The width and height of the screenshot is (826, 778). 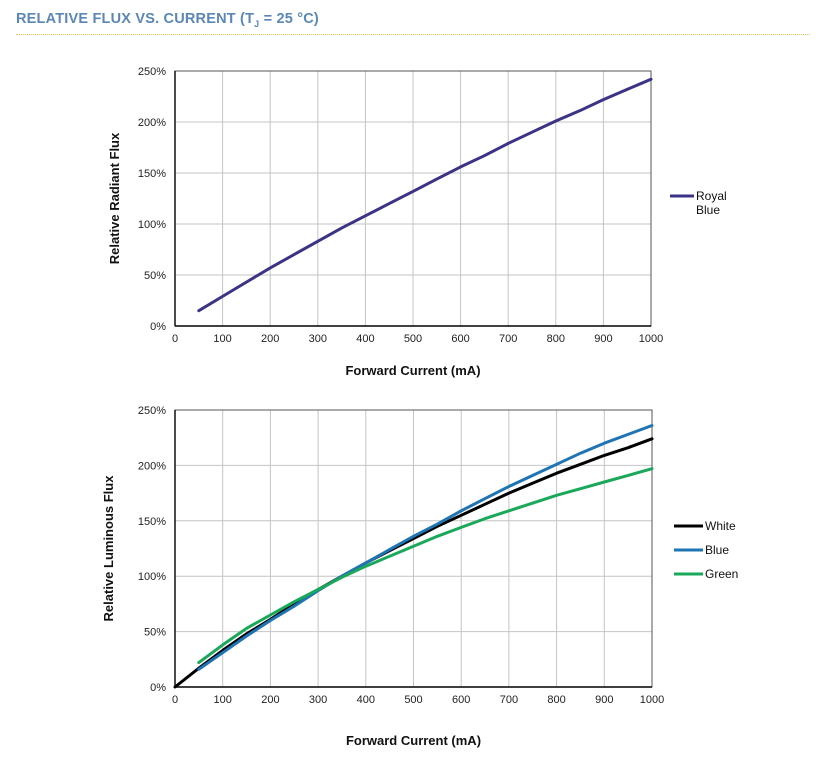 What do you see at coordinates (108, 548) in the screenshot?
I see `y-axis-title: Relative Luminous Flux` at bounding box center [108, 548].